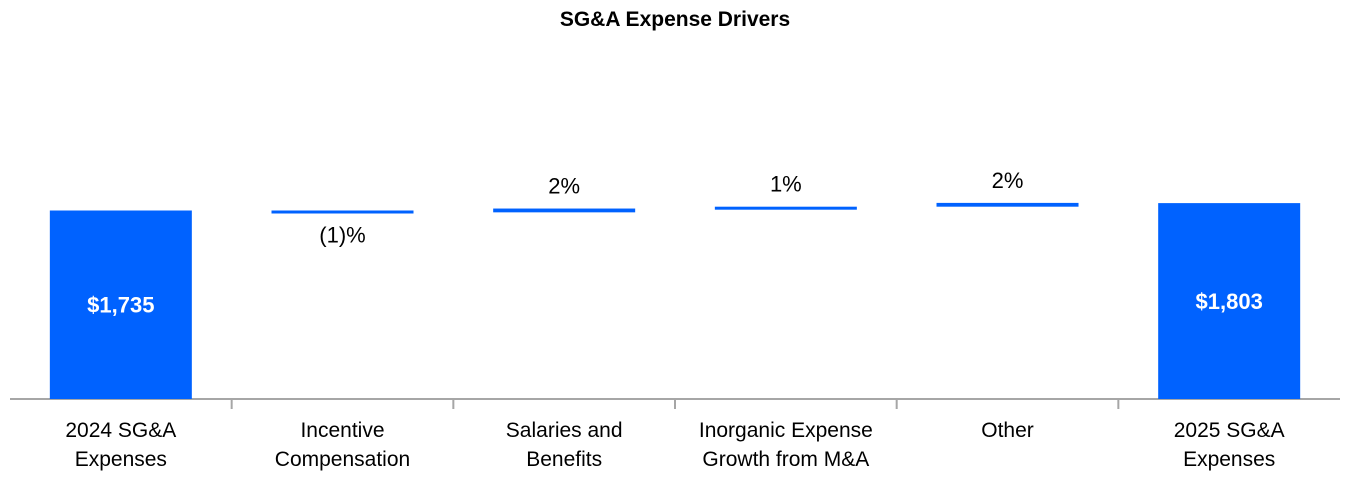  What do you see at coordinates (564, 430) in the screenshot?
I see `x-tick-label: Salaries and` at bounding box center [564, 430].